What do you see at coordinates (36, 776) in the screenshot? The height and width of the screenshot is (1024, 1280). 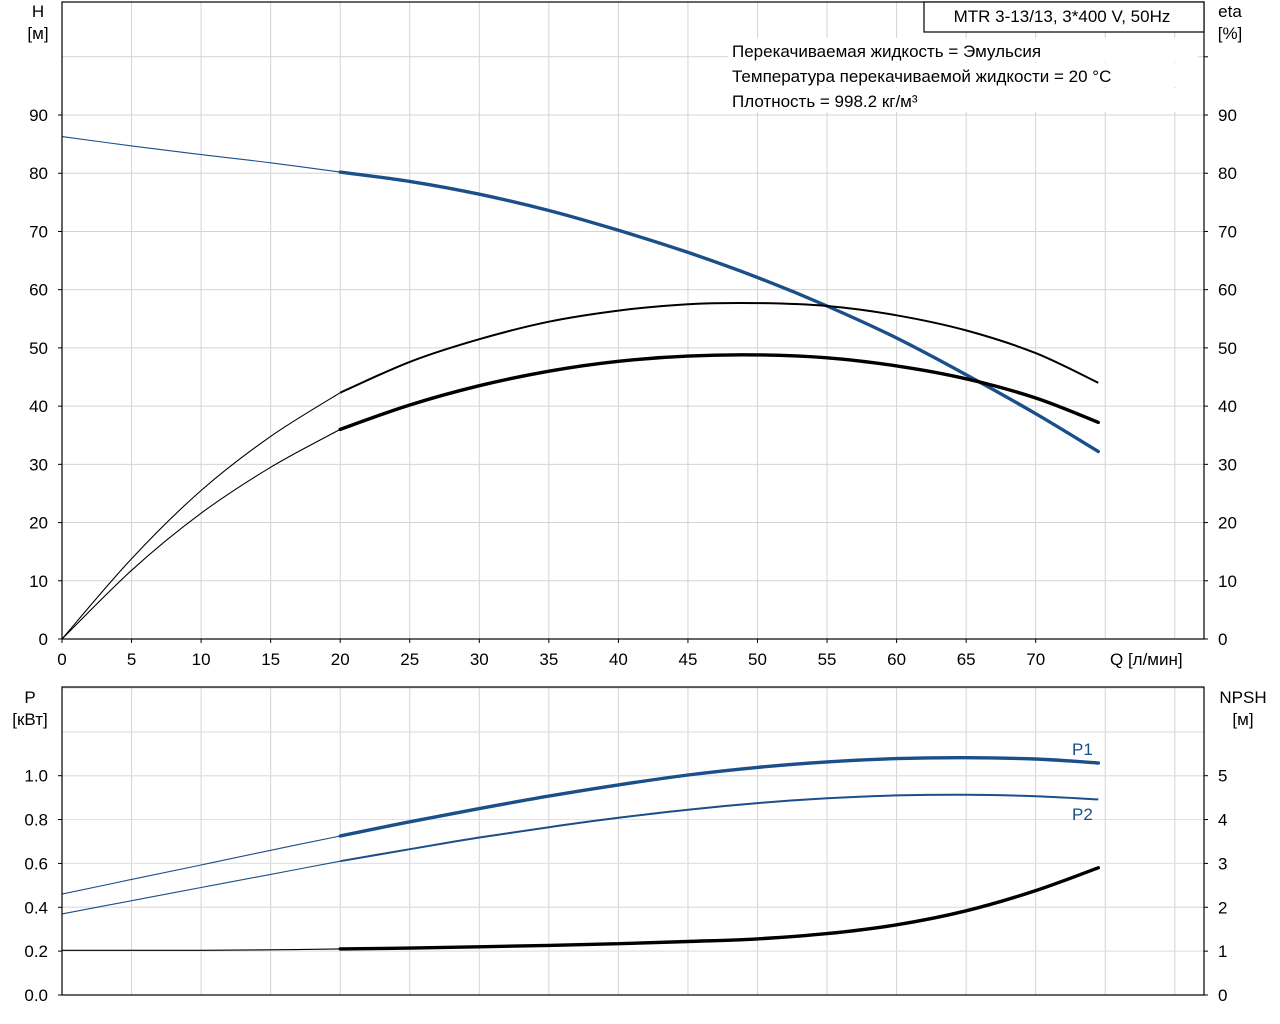 I see `p-tick-label: 1.0` at bounding box center [36, 776].